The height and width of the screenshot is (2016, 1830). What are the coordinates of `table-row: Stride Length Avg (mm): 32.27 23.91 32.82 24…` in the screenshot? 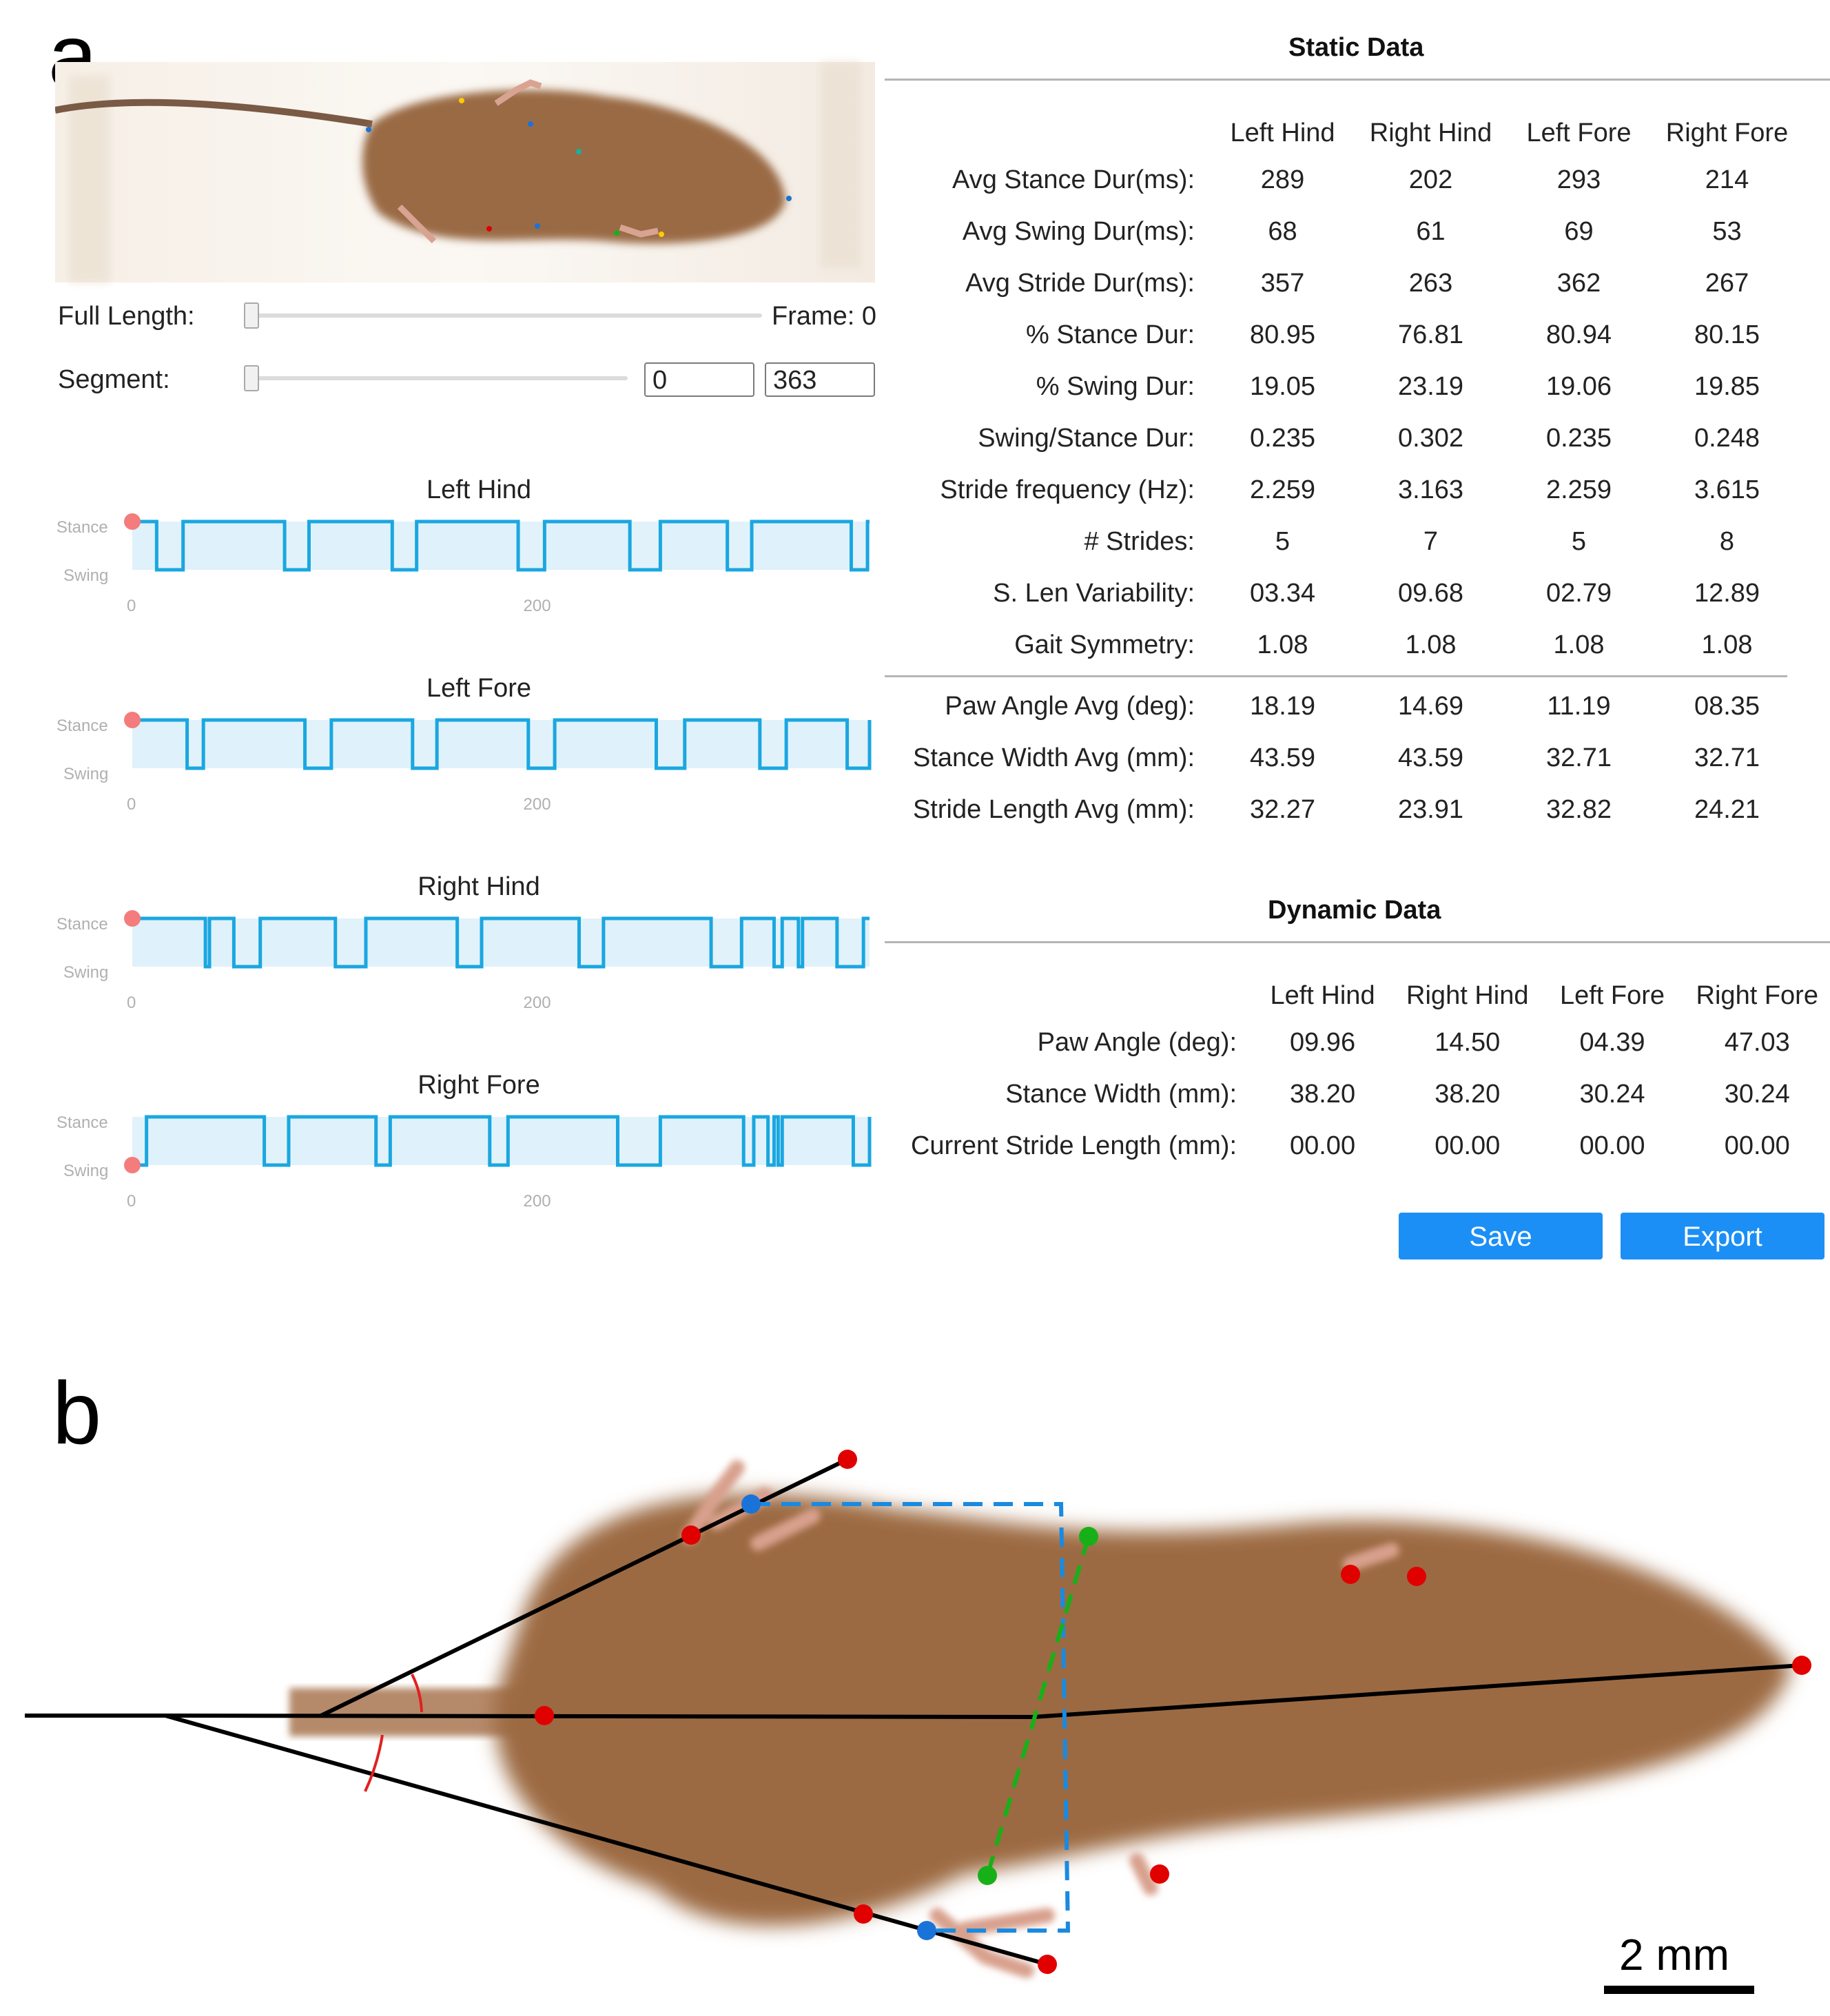 It's located at (1343, 810).